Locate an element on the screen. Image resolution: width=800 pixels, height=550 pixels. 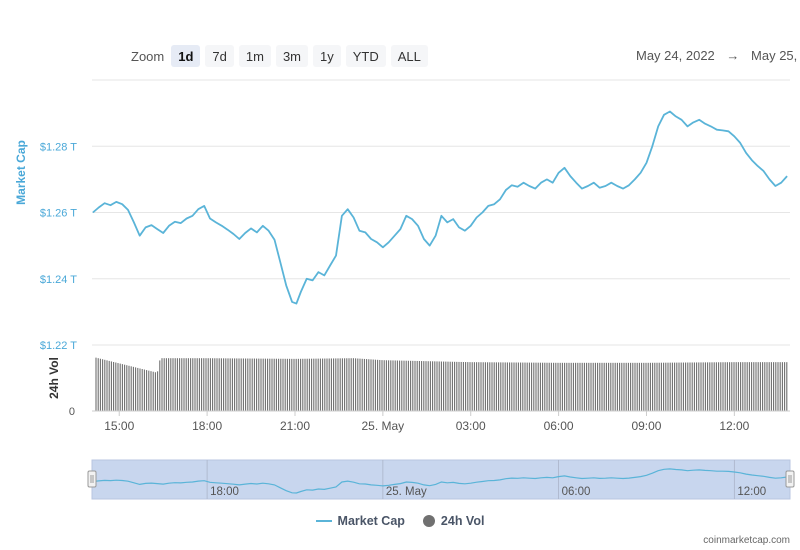
y-tick-label: $1.28 T is located at coordinates (58, 147).